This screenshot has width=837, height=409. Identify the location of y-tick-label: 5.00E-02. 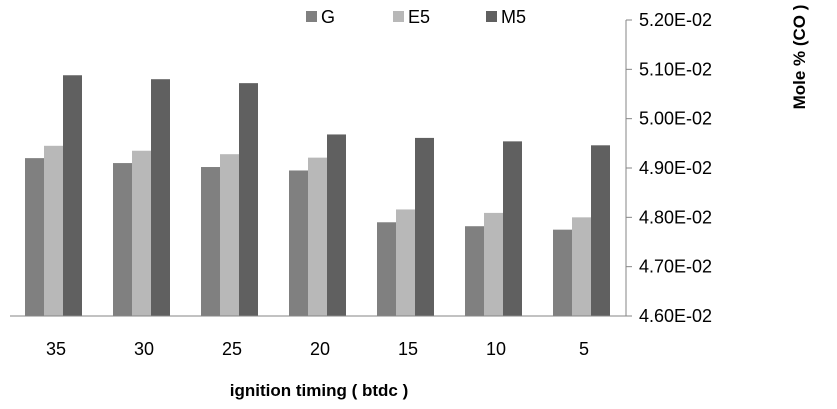
(675, 119).